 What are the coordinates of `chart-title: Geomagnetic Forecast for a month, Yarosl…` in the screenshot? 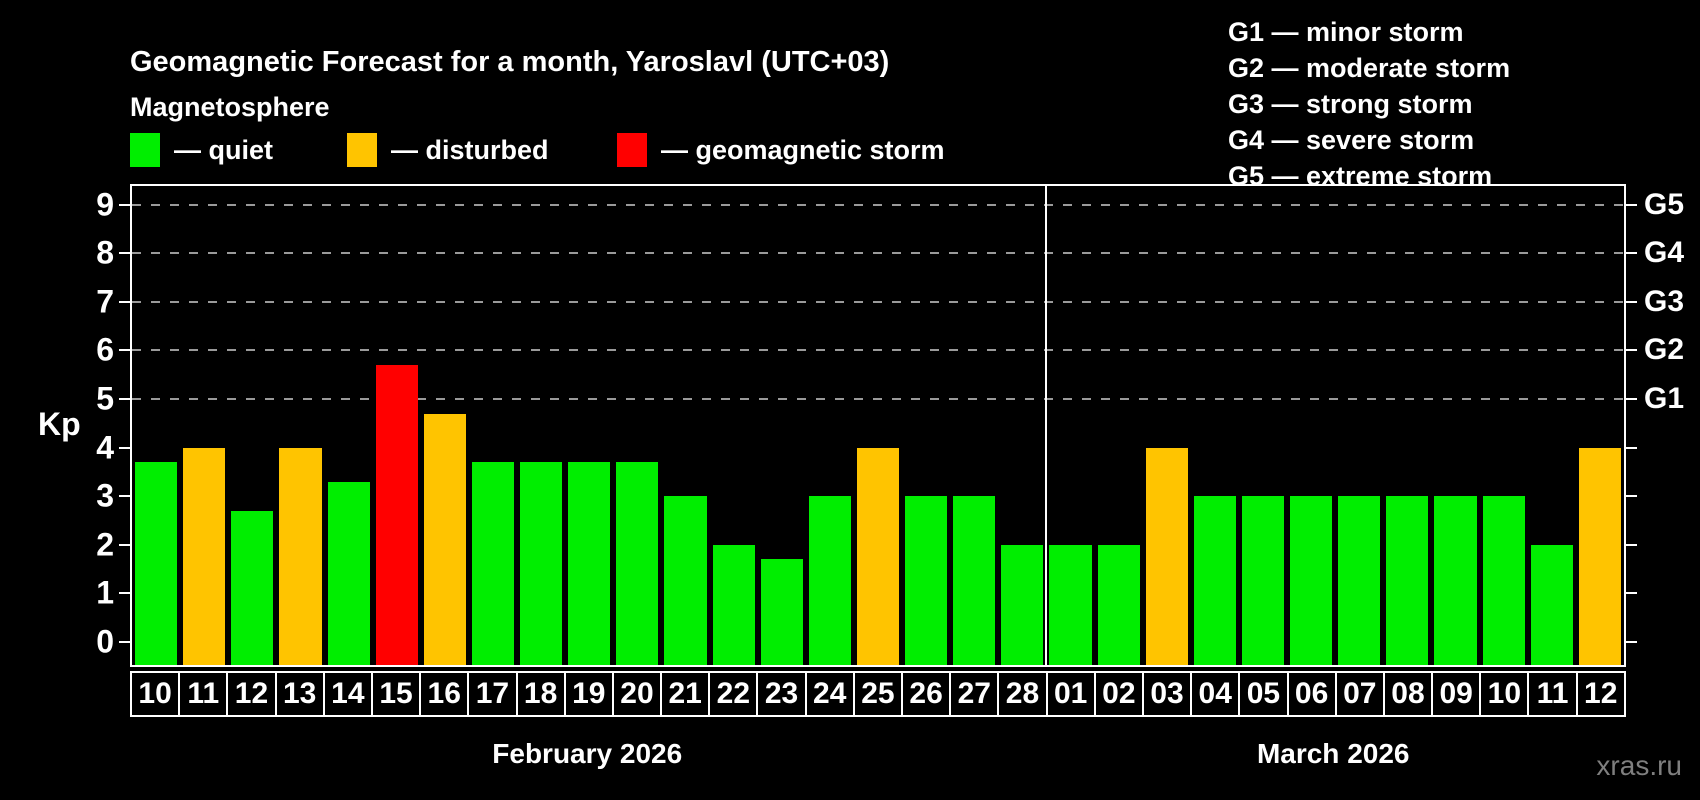 It's located at (510, 62).